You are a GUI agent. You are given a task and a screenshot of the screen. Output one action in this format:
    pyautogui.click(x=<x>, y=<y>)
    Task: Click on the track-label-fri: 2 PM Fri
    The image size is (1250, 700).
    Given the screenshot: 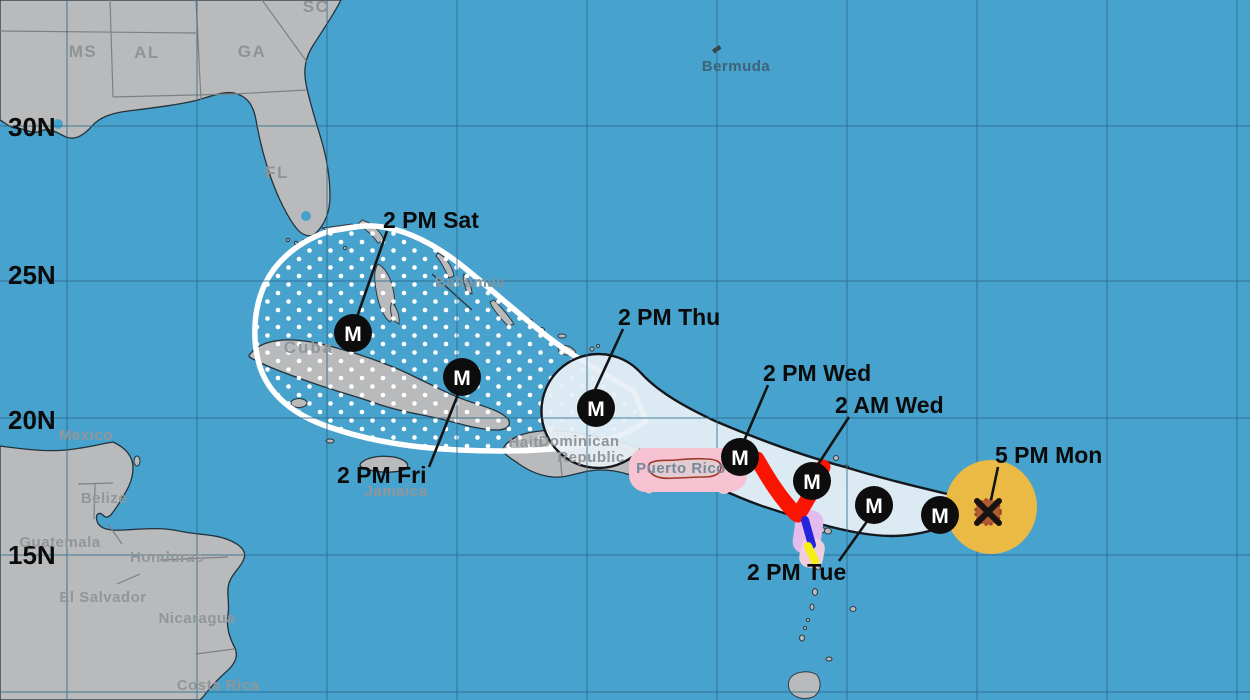 What is the action you would take?
    pyautogui.click(x=381, y=475)
    